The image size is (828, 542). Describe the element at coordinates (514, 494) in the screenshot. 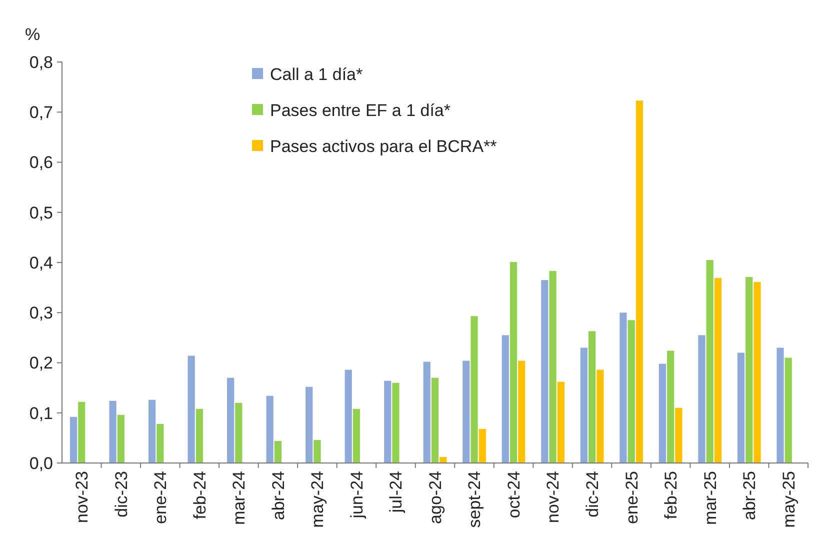

I see `x-tick-label: oct-24` at that location.